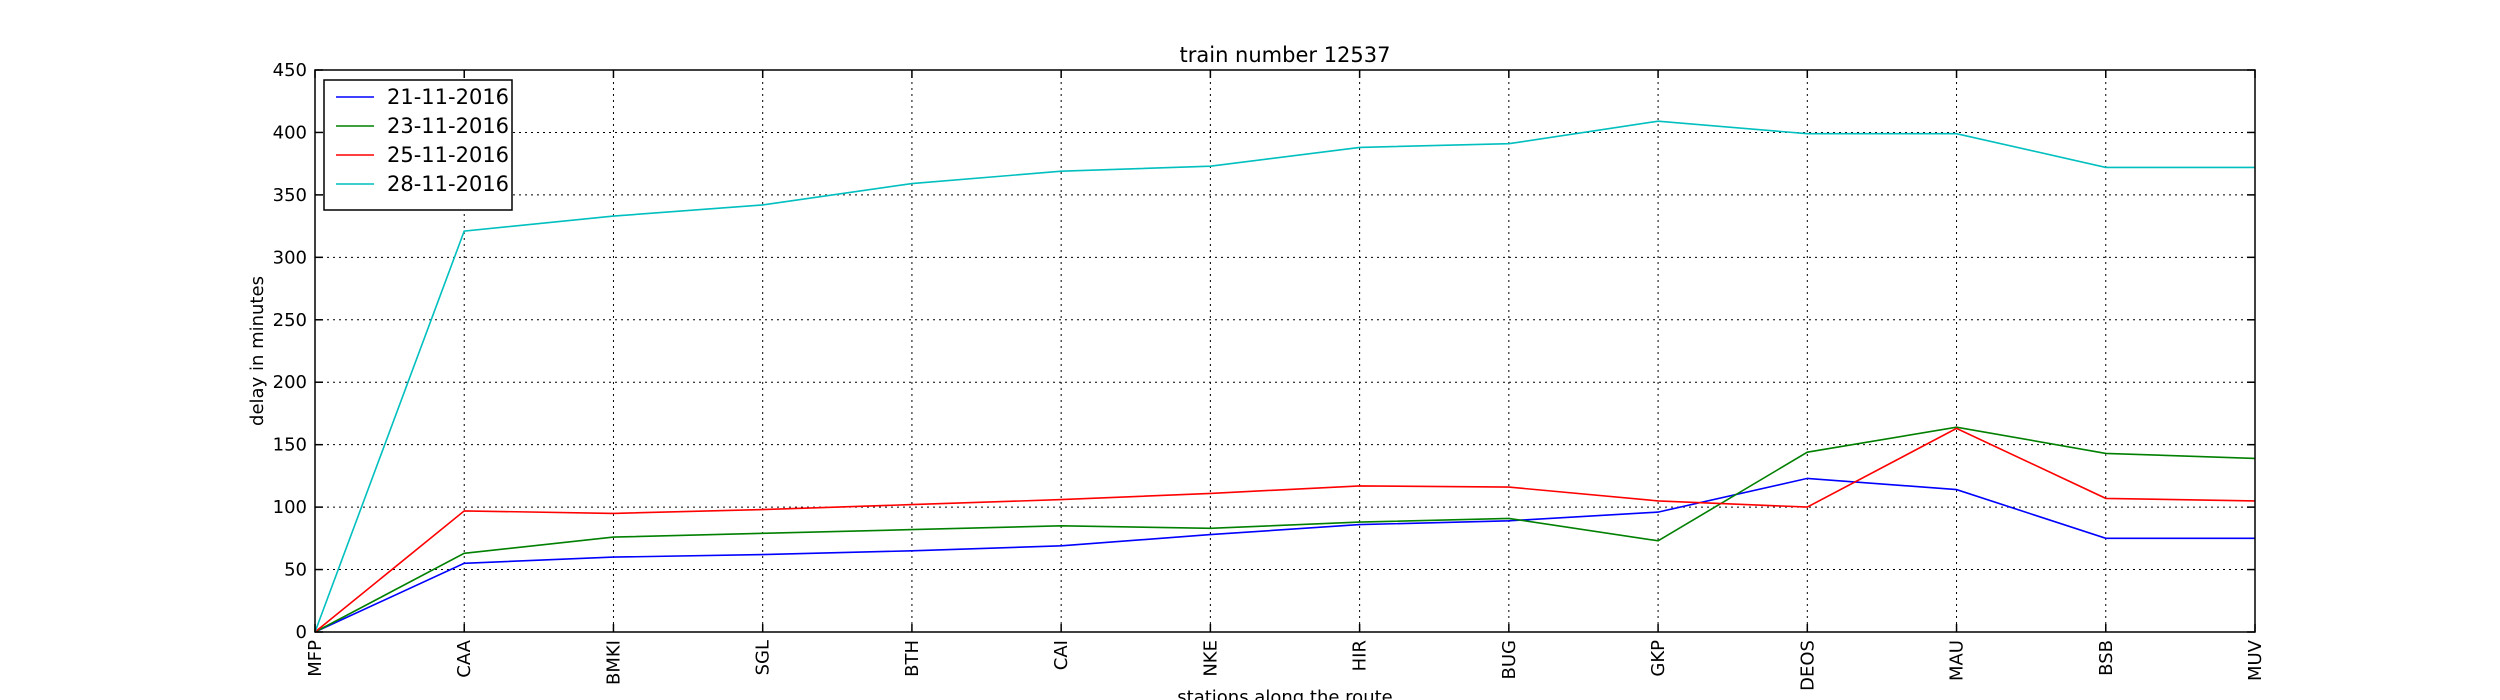 The height and width of the screenshot is (700, 2500). I want to click on legend-box, so click(418, 145).